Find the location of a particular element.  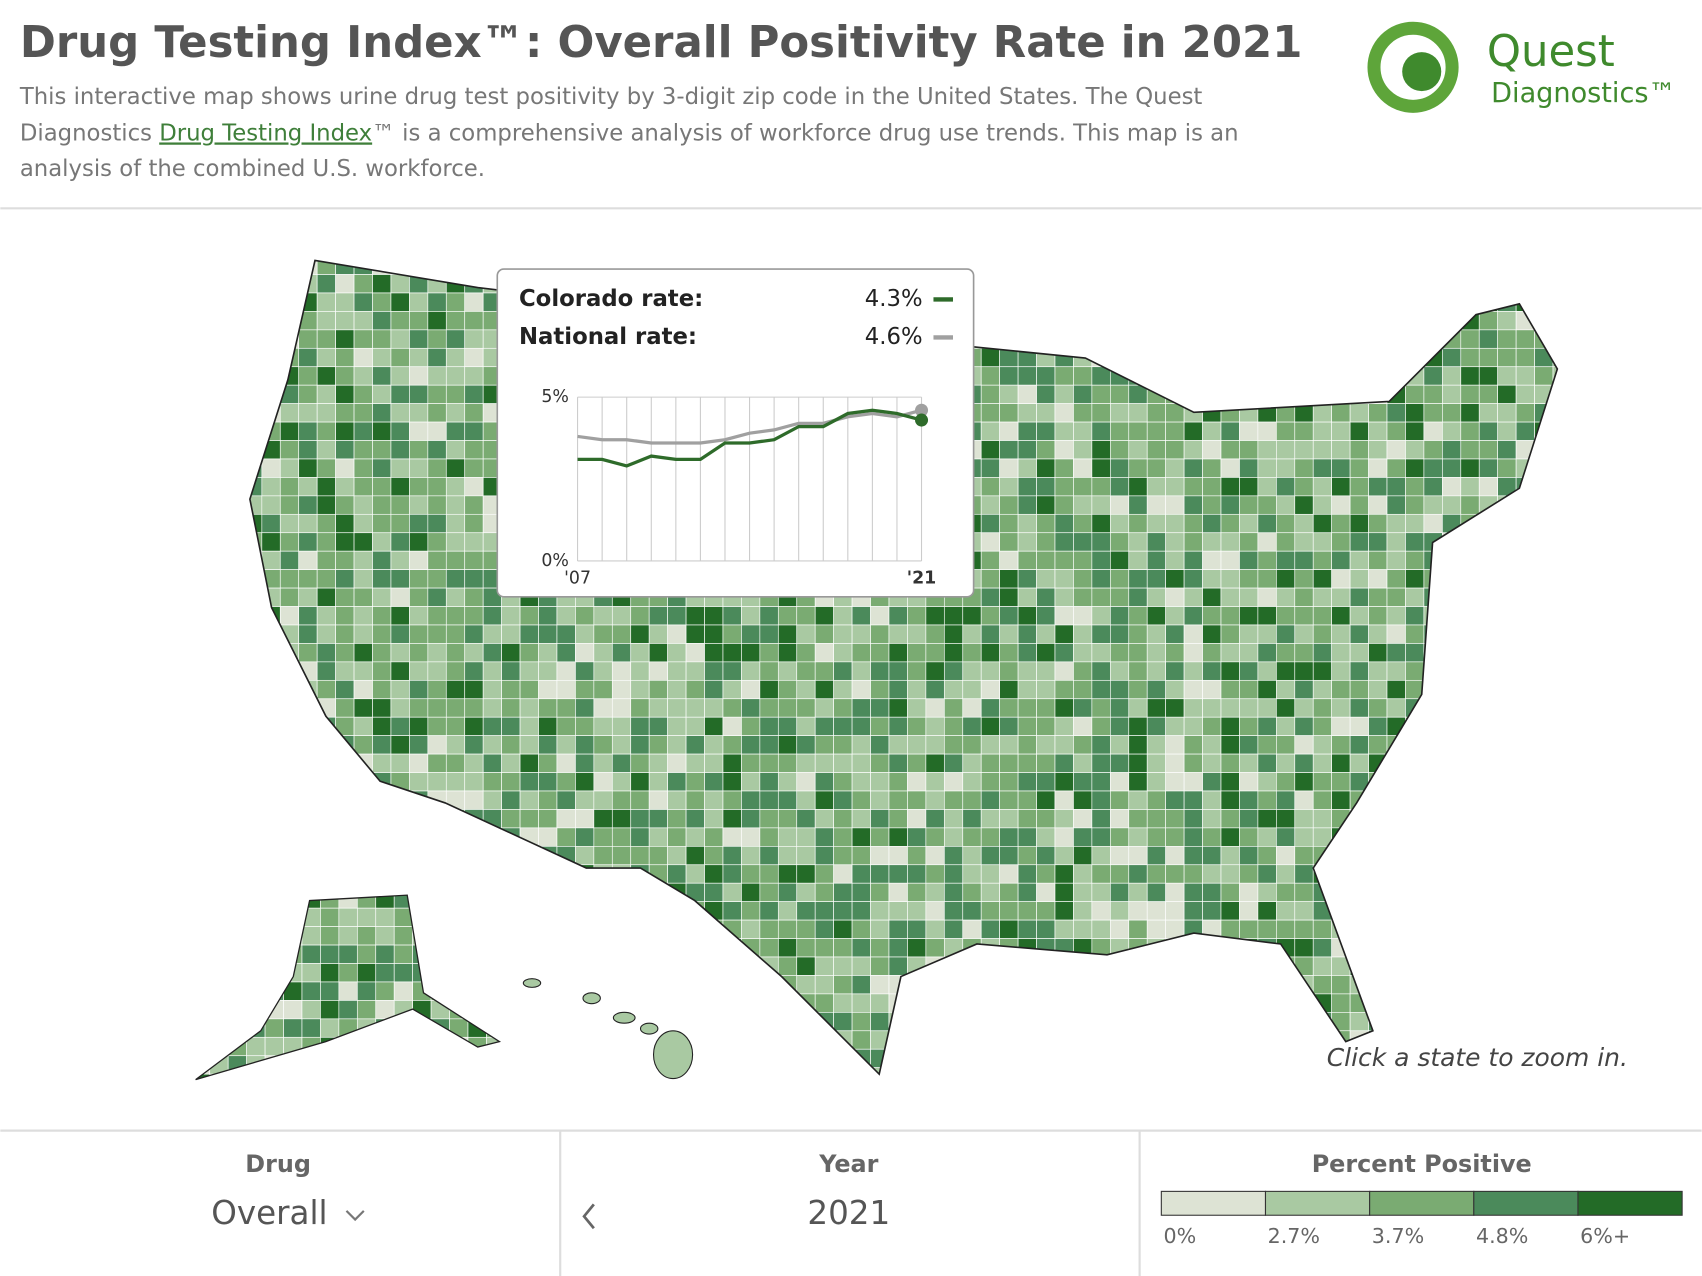

legend-label: 3.7% is located at coordinates (1398, 1236).